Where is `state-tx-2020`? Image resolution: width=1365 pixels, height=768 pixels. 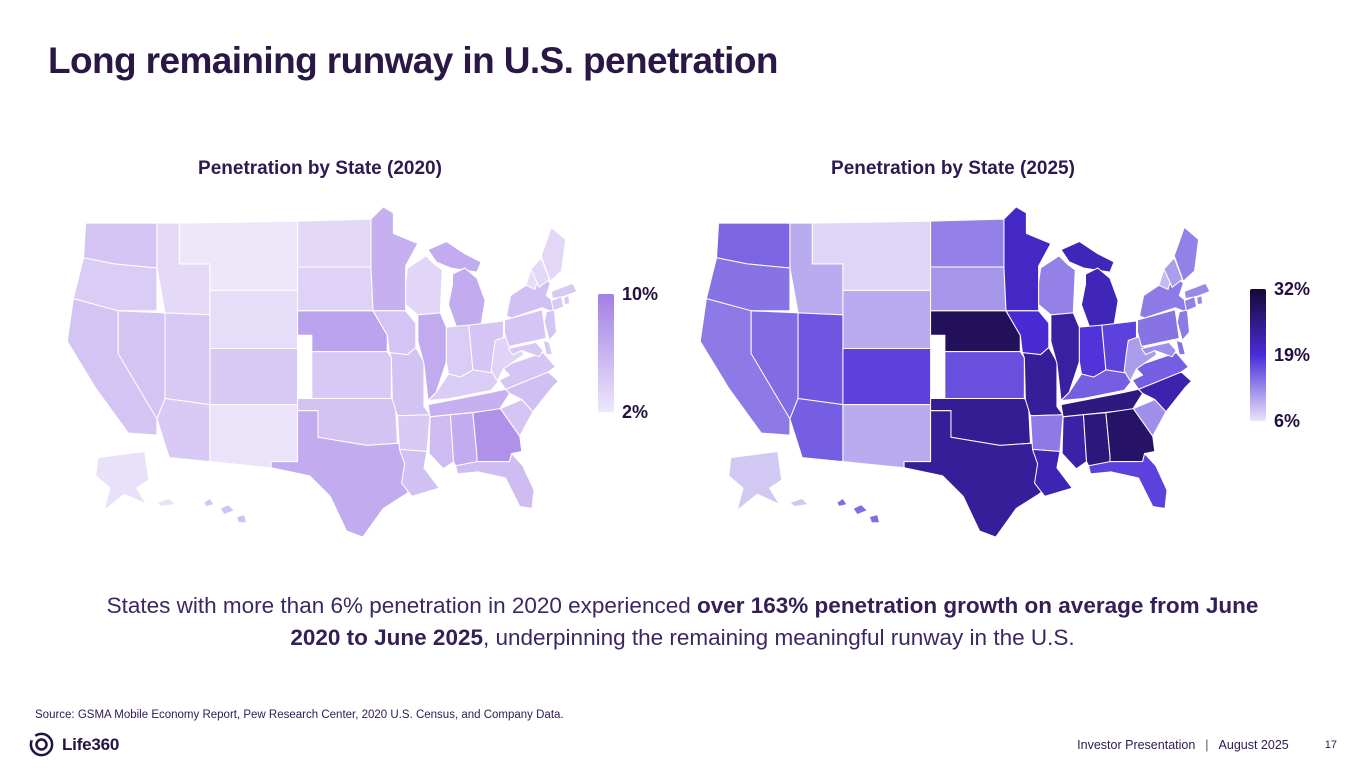
state-tx-2020 is located at coordinates (346, 474).